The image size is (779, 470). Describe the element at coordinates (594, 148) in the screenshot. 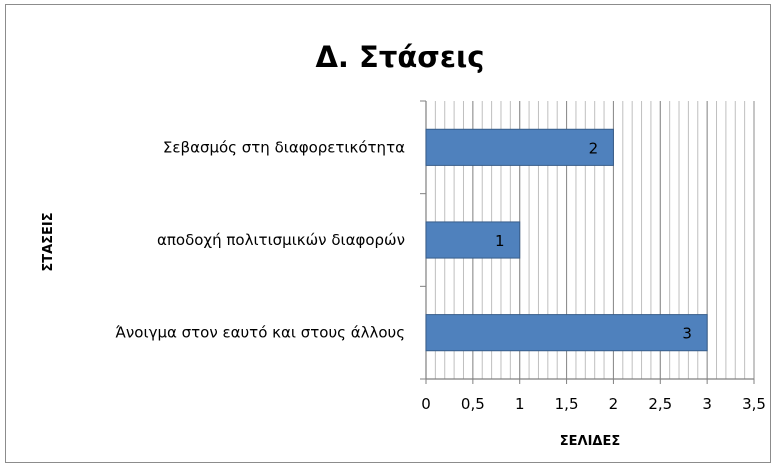

I see `data-label: 2` at that location.